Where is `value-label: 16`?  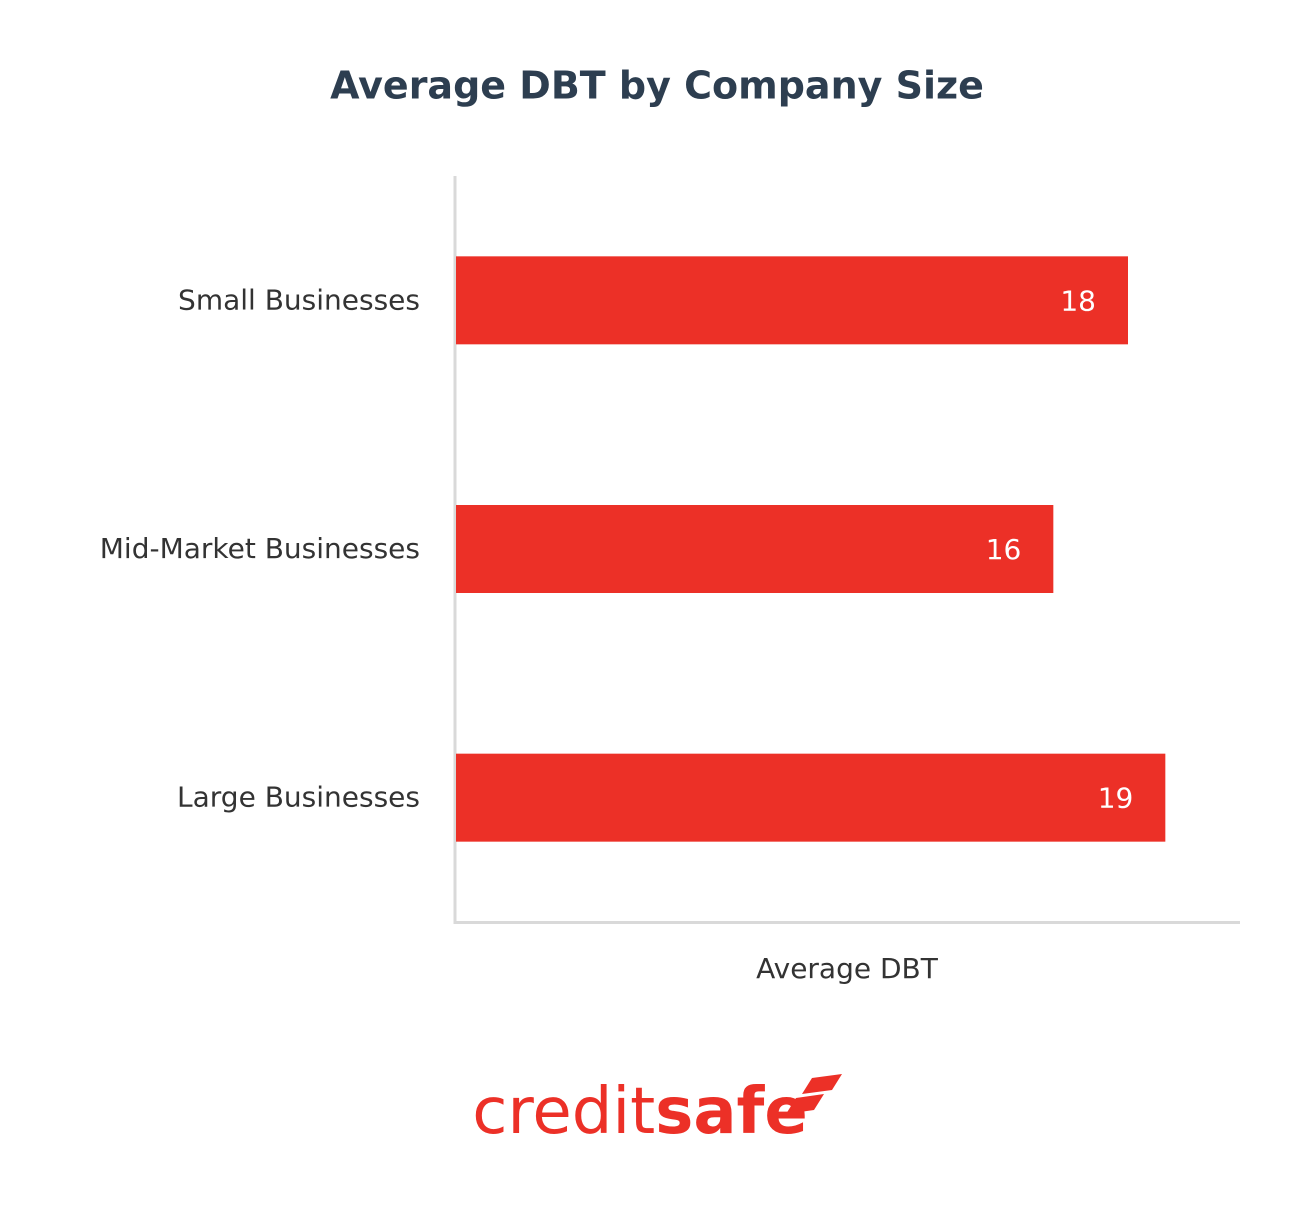 value-label: 16 is located at coordinates (1004, 549).